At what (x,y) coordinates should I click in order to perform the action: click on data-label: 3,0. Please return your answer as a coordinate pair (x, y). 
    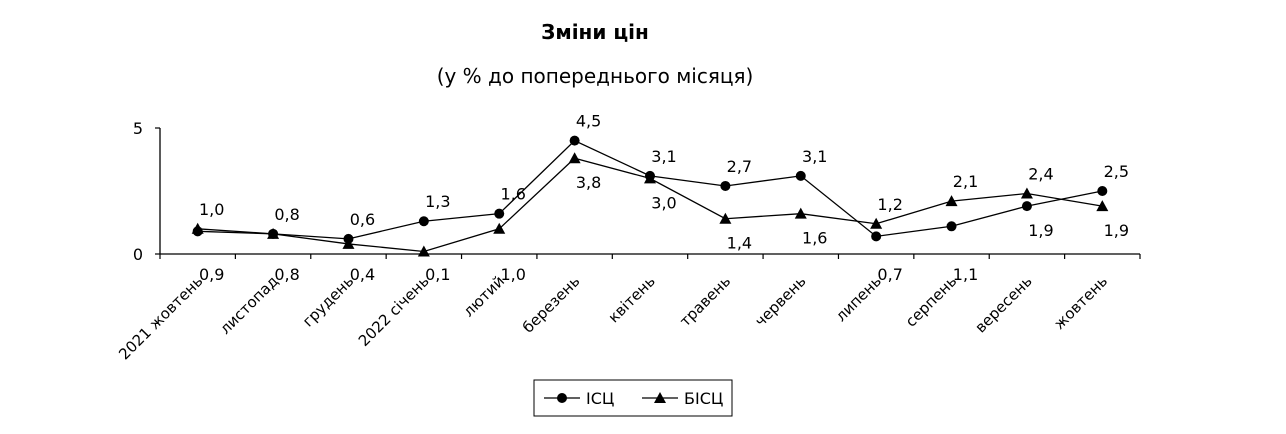
    Looking at the image, I should click on (663, 202).